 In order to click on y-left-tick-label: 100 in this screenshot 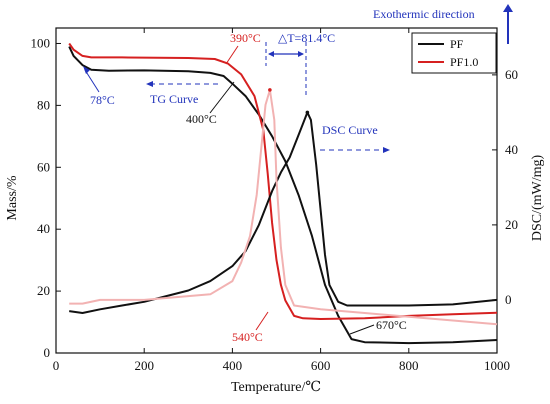, I will do `click(41, 42)`.